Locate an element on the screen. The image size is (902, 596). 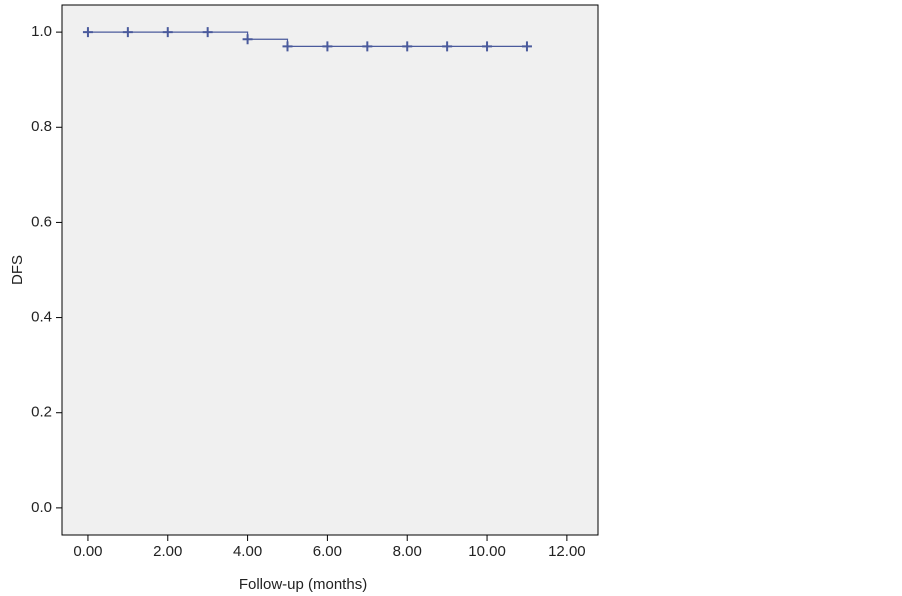
x-tick-label: 2.00 is located at coordinates (167, 551).